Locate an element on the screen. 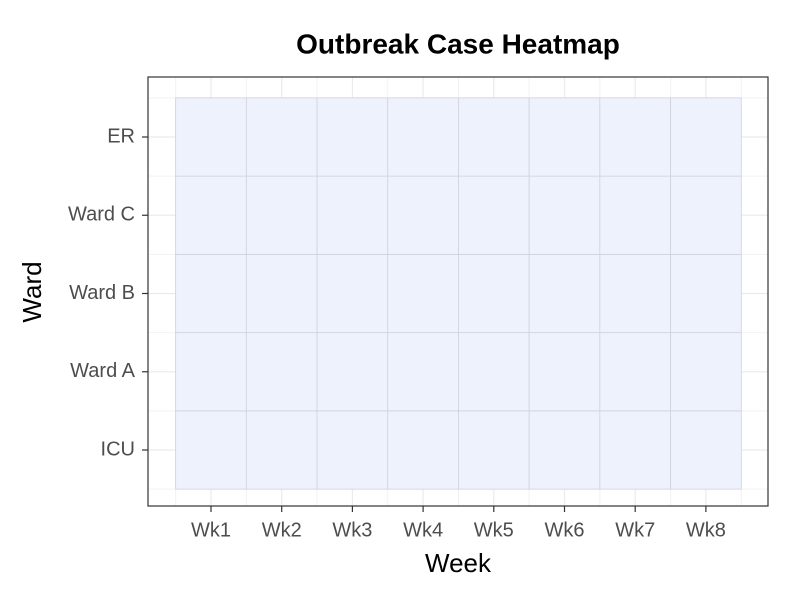 This screenshot has height=600, width=800. y-tick-label: Ward C is located at coordinates (101, 215).